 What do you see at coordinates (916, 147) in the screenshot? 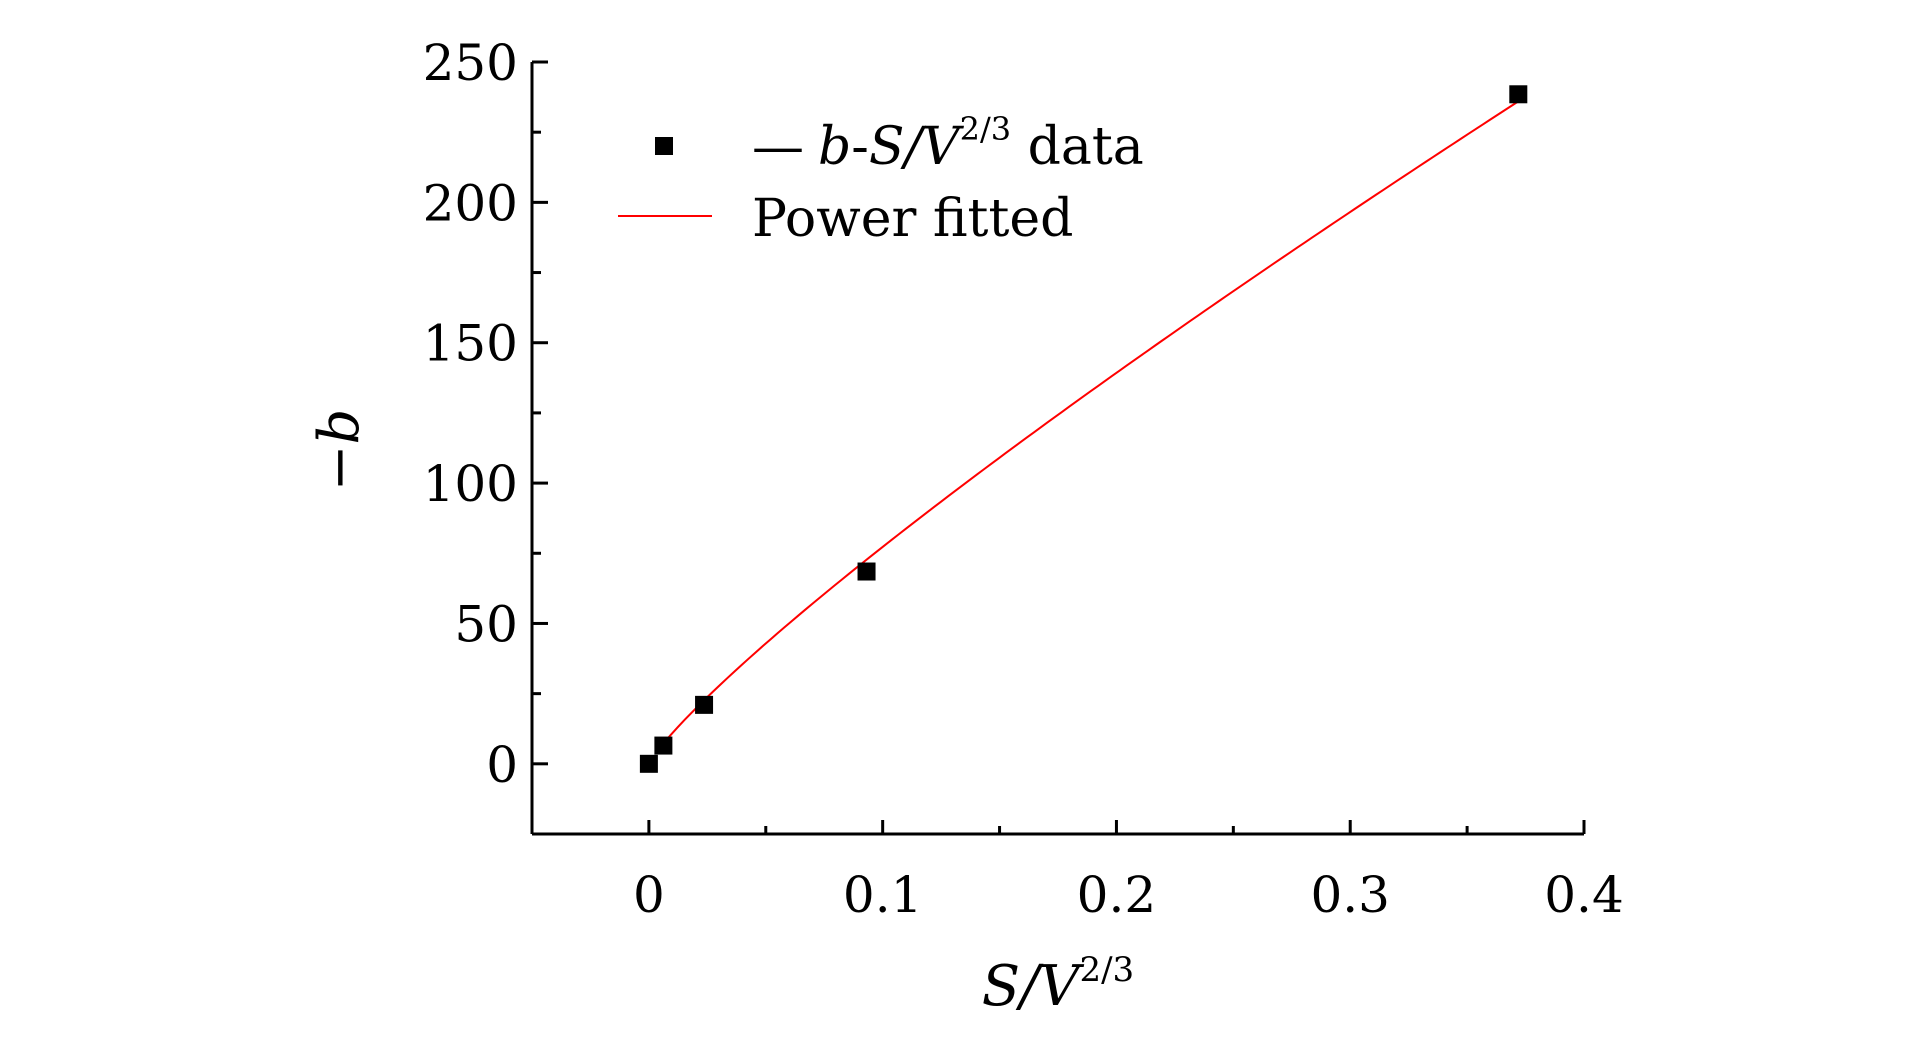
I see `legend-label-data-sv: S/V` at bounding box center [916, 147].